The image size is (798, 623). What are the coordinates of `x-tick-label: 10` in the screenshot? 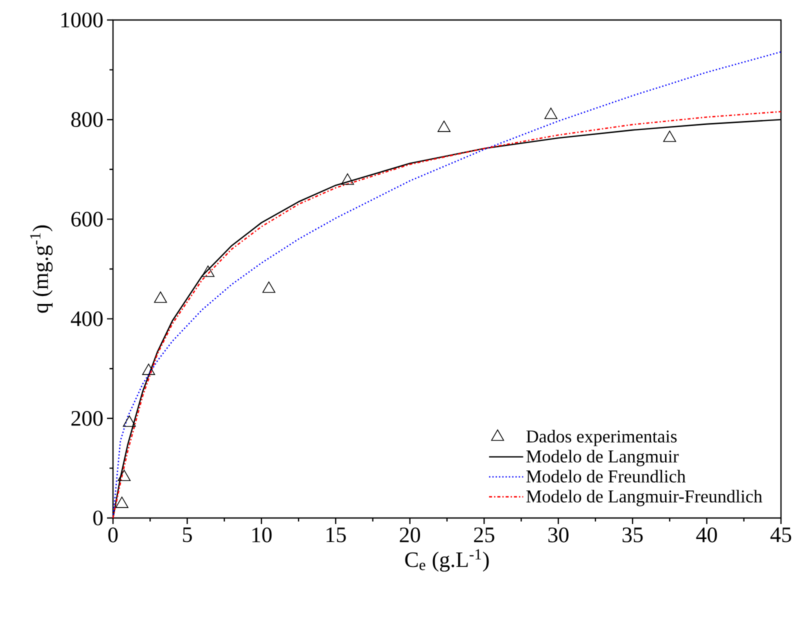 It's located at (262, 535).